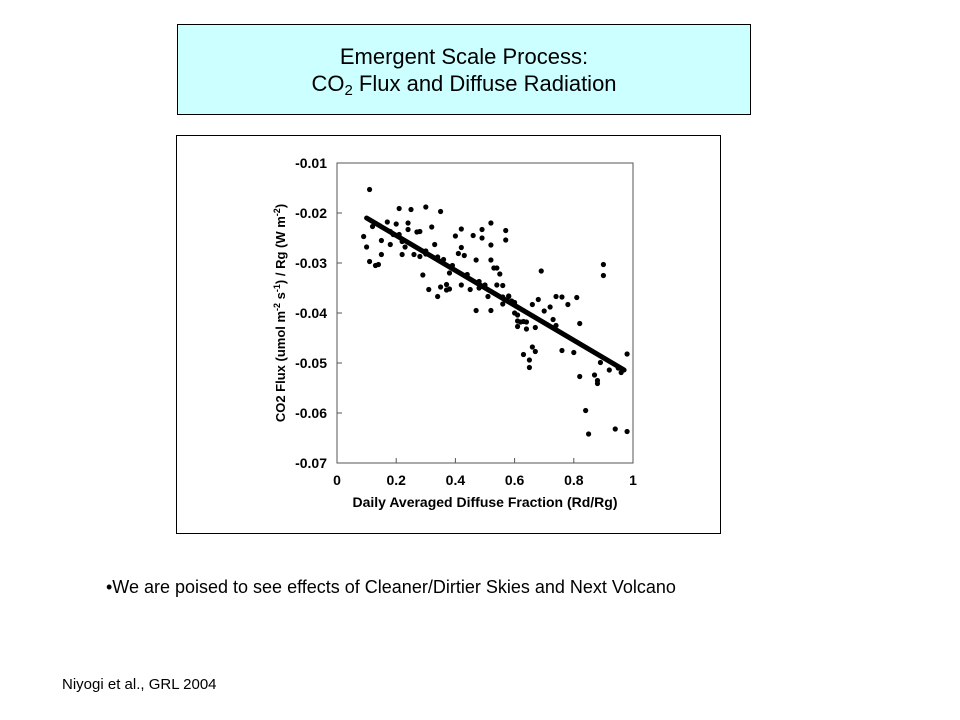 The height and width of the screenshot is (720, 960). I want to click on y-tick-label: -0.06, so click(311, 413).